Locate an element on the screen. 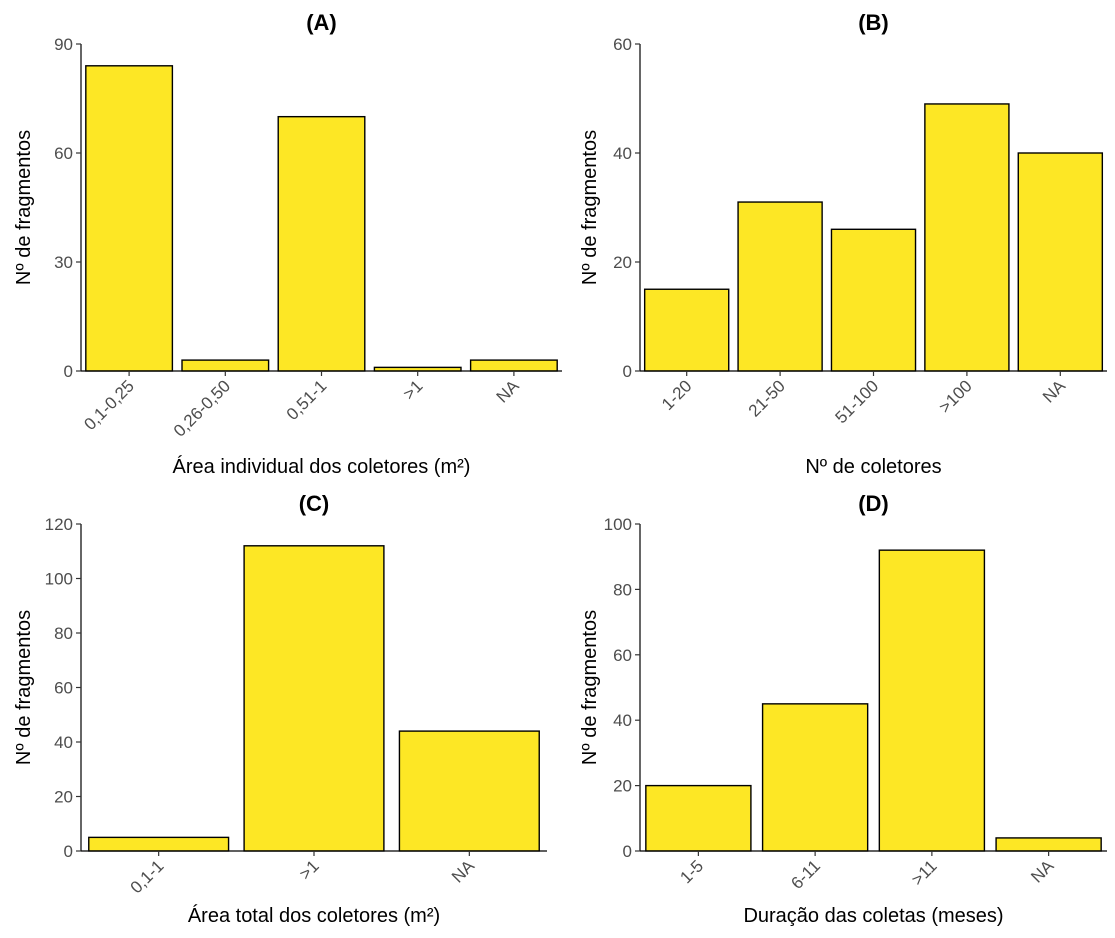 The height and width of the screenshot is (938, 1115). x-tick-label: 1-5 is located at coordinates (691, 871).